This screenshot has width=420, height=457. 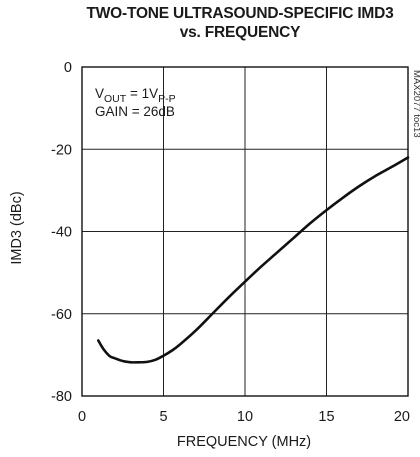 I want to click on gain-annotation: GAIN = 26dB, so click(x=135, y=111).